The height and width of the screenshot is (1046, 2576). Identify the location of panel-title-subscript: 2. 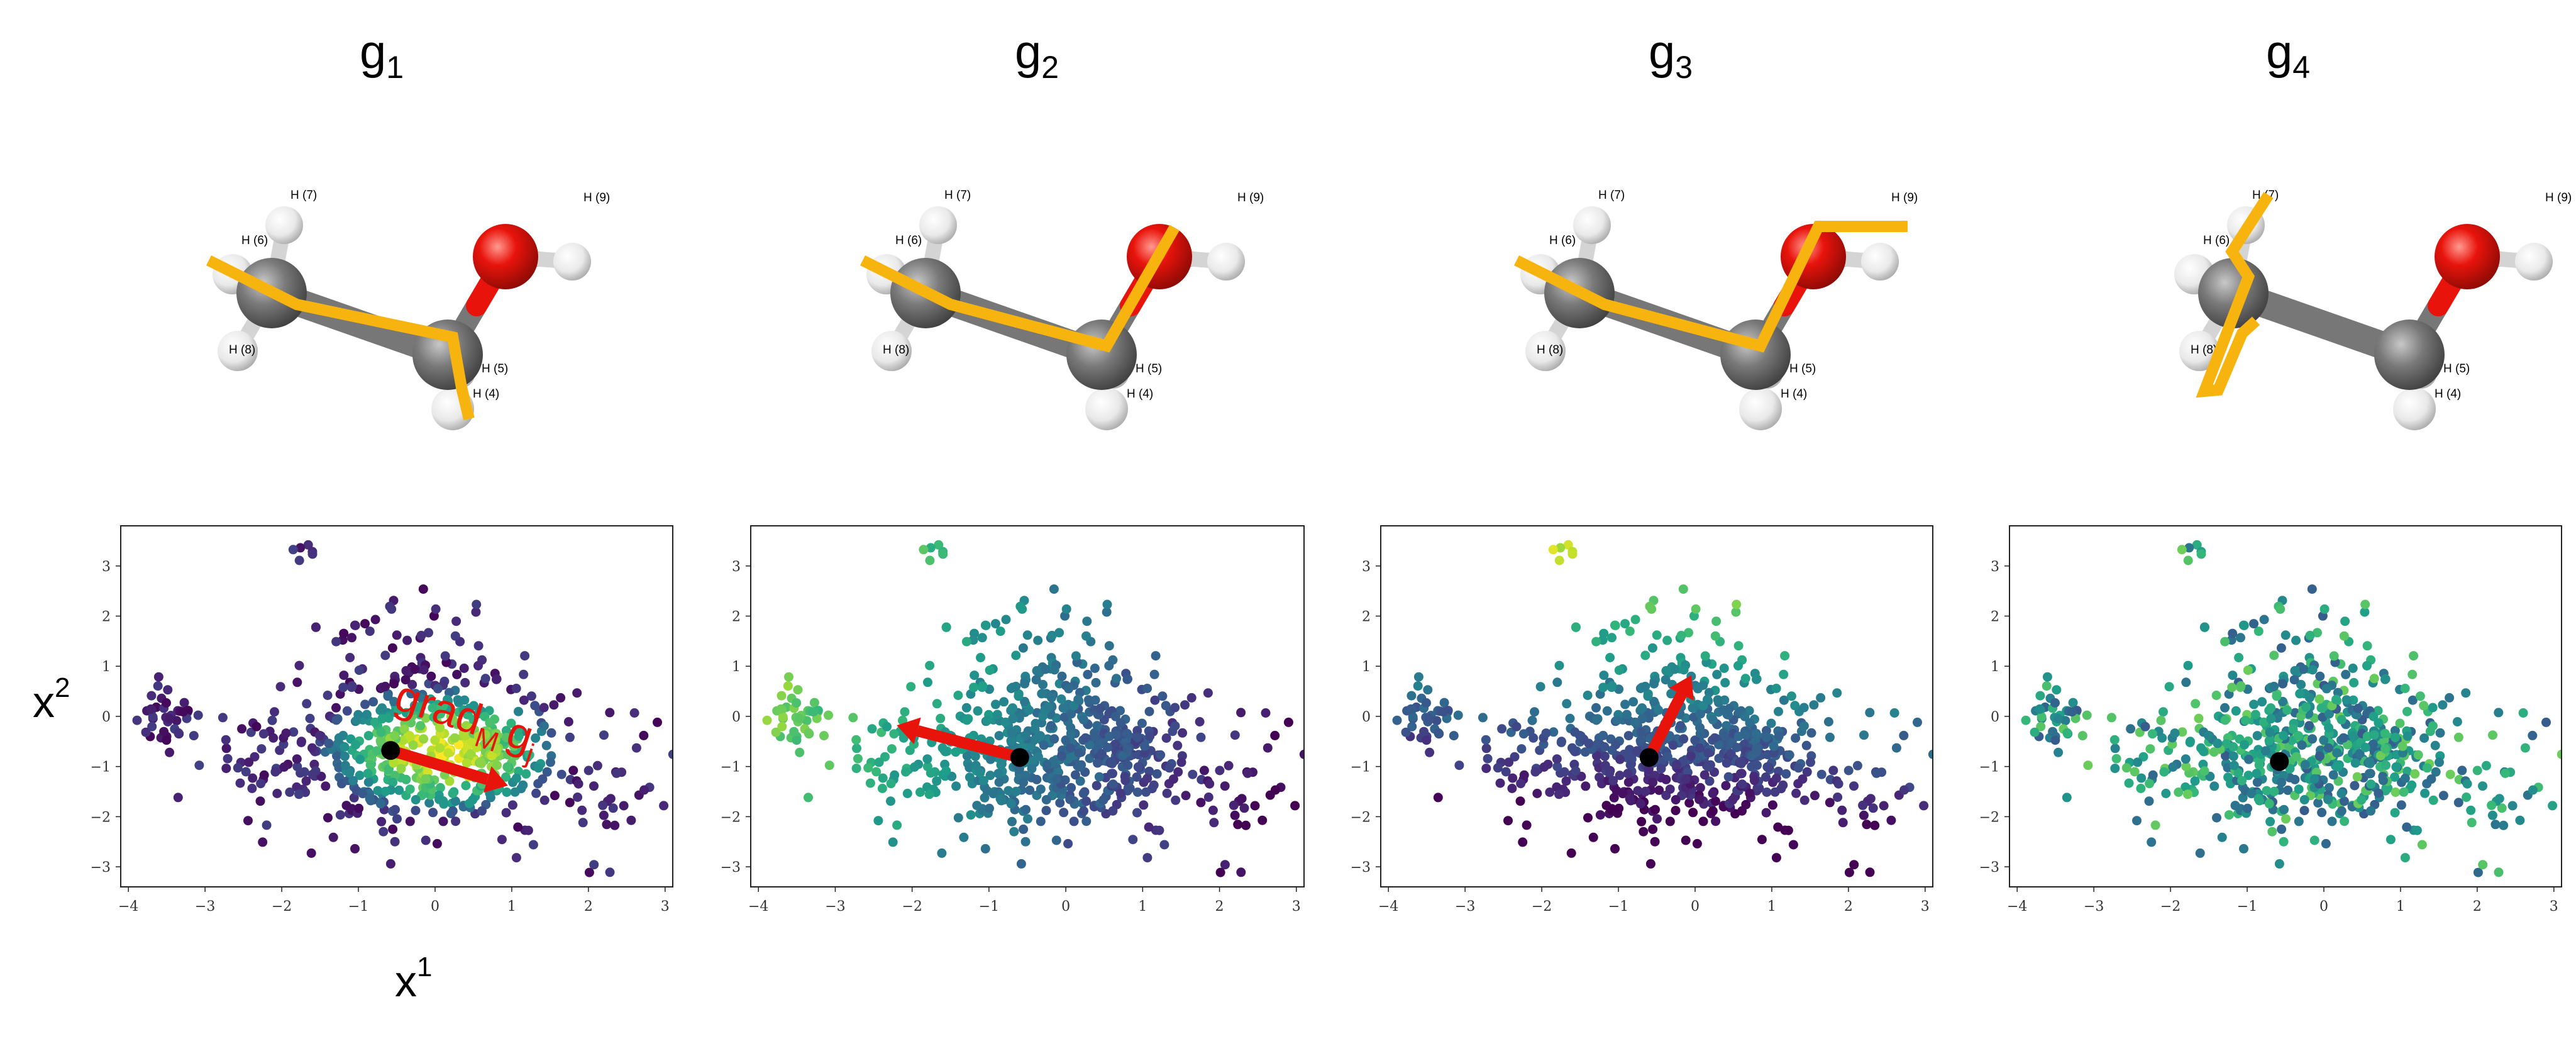
(1050, 67).